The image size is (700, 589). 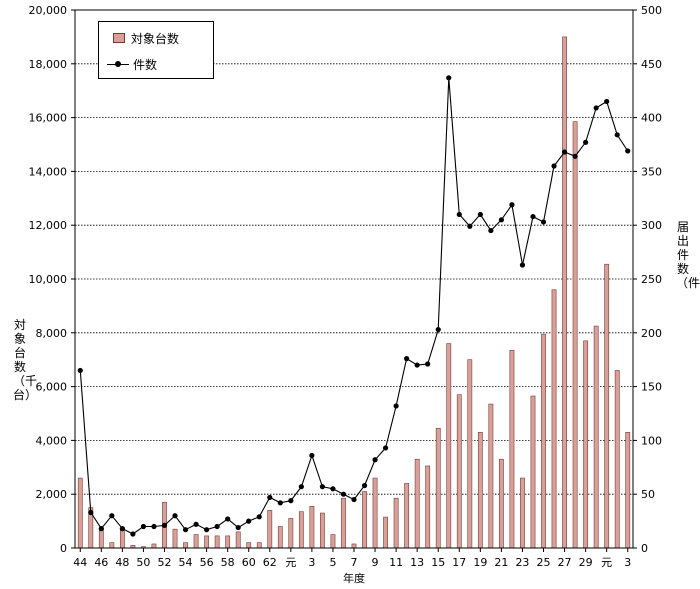 What do you see at coordinates (52, 494) in the screenshot?
I see `y-left-tick-label: 2,000` at bounding box center [52, 494].